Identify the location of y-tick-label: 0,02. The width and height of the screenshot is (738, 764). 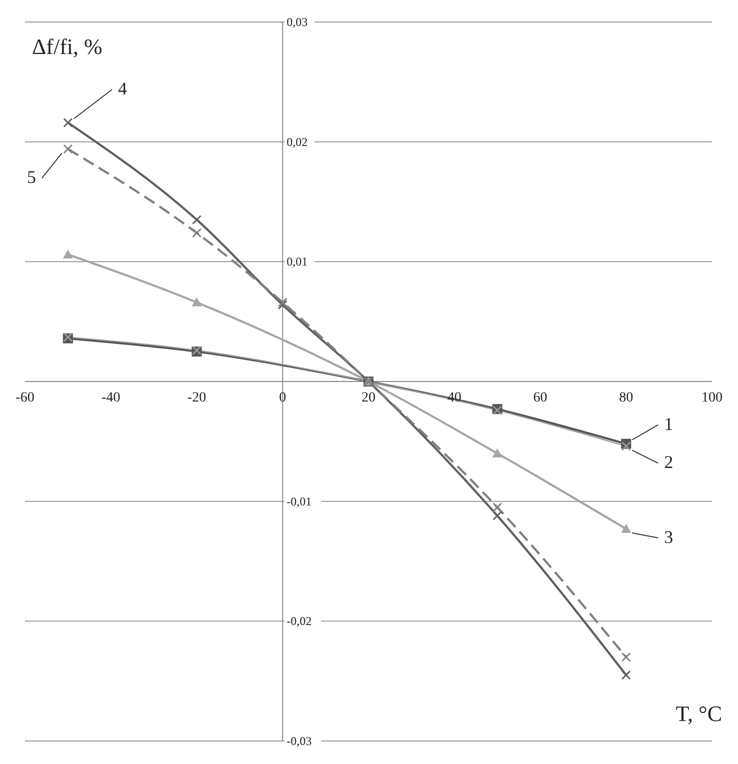
(297, 141).